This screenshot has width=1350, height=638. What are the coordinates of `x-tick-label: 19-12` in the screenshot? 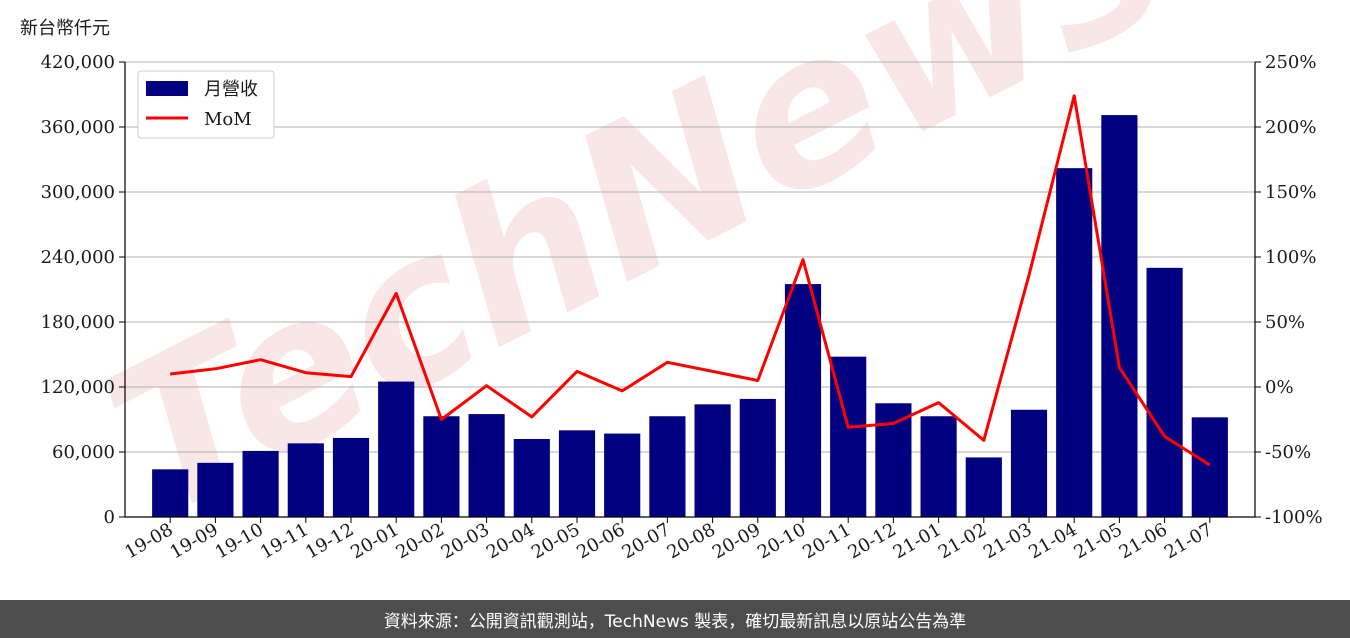 It's located at (329, 541).